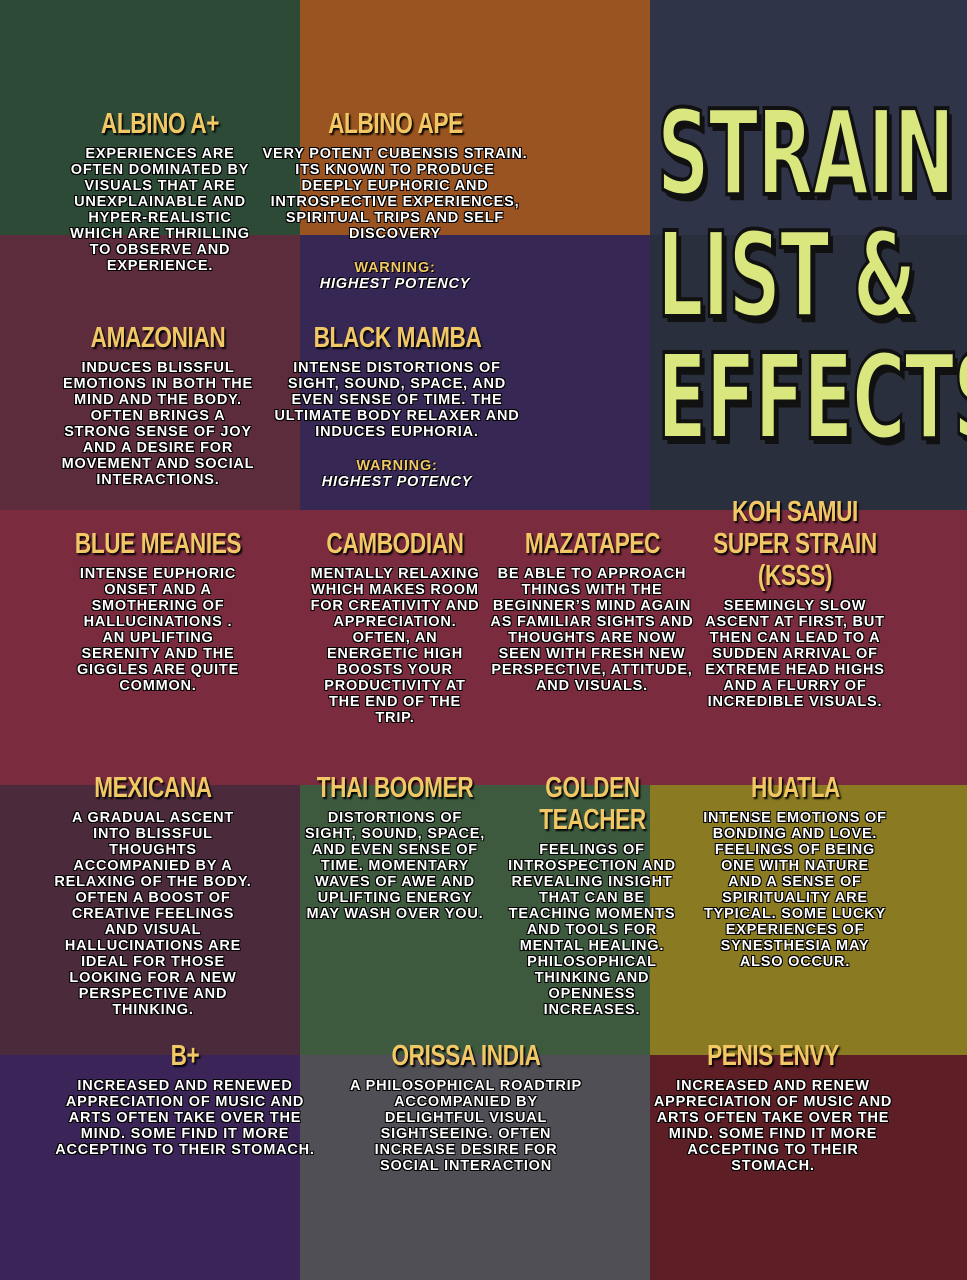  What do you see at coordinates (592, 804) in the screenshot?
I see `strain-name: GOLDEN TEACHER` at bounding box center [592, 804].